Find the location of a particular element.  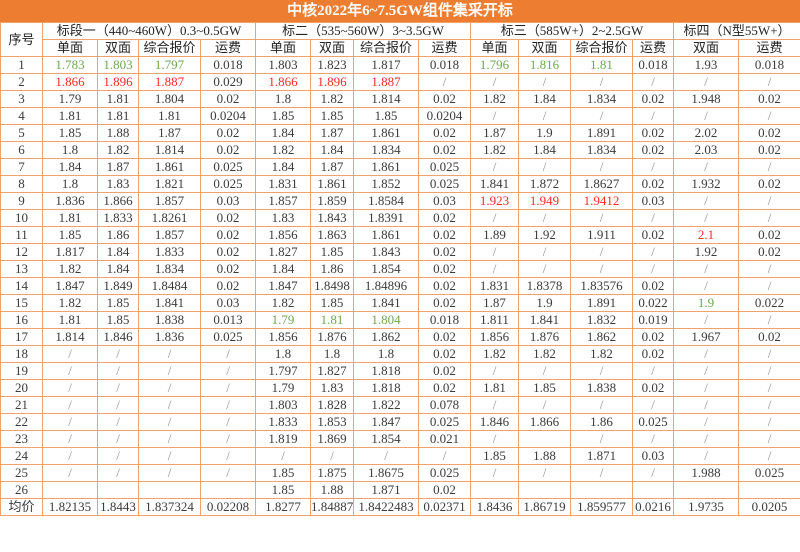

value-cell: 1.932 is located at coordinates (706, 184).